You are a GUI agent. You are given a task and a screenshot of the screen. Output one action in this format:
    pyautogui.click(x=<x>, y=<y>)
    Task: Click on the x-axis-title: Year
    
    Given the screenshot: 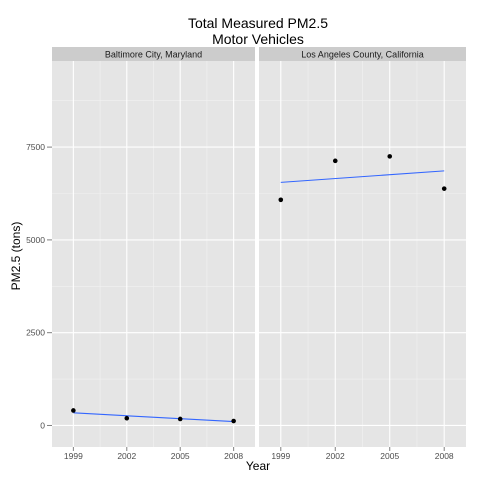 What is the action you would take?
    pyautogui.click(x=258, y=466)
    